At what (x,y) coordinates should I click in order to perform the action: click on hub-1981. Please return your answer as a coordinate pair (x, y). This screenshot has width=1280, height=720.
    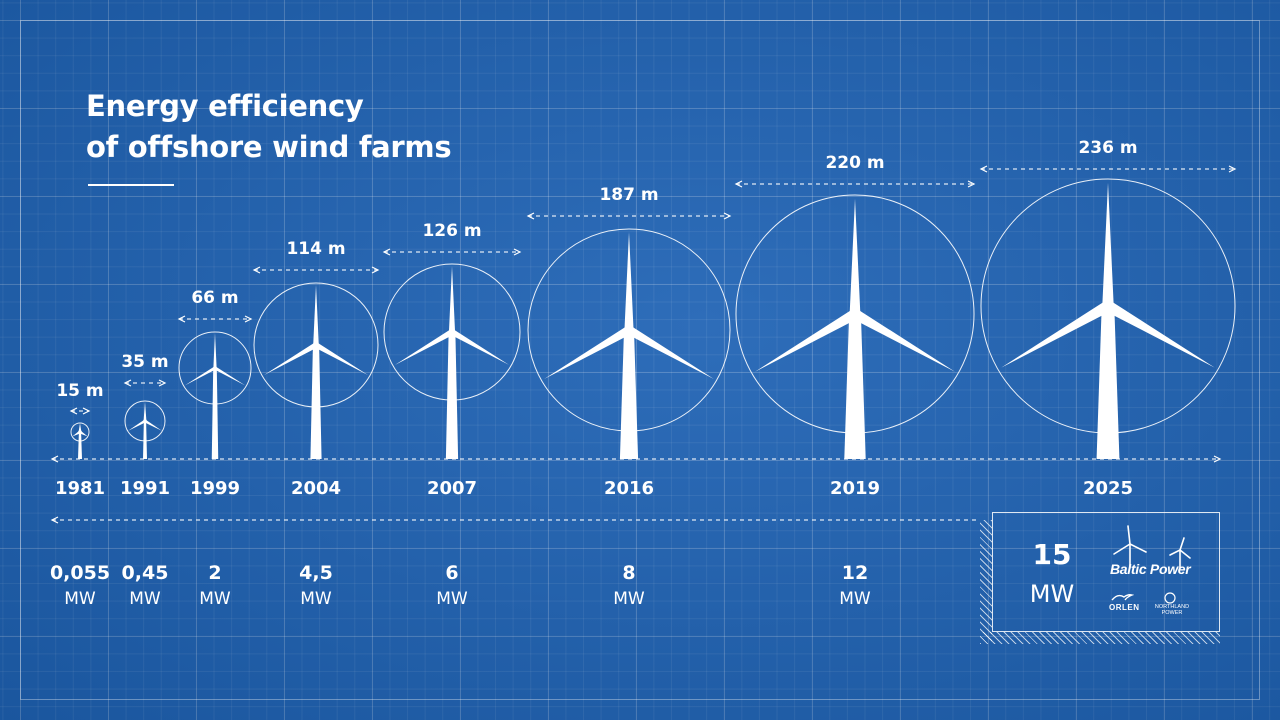
    Looking at the image, I should click on (80, 432).